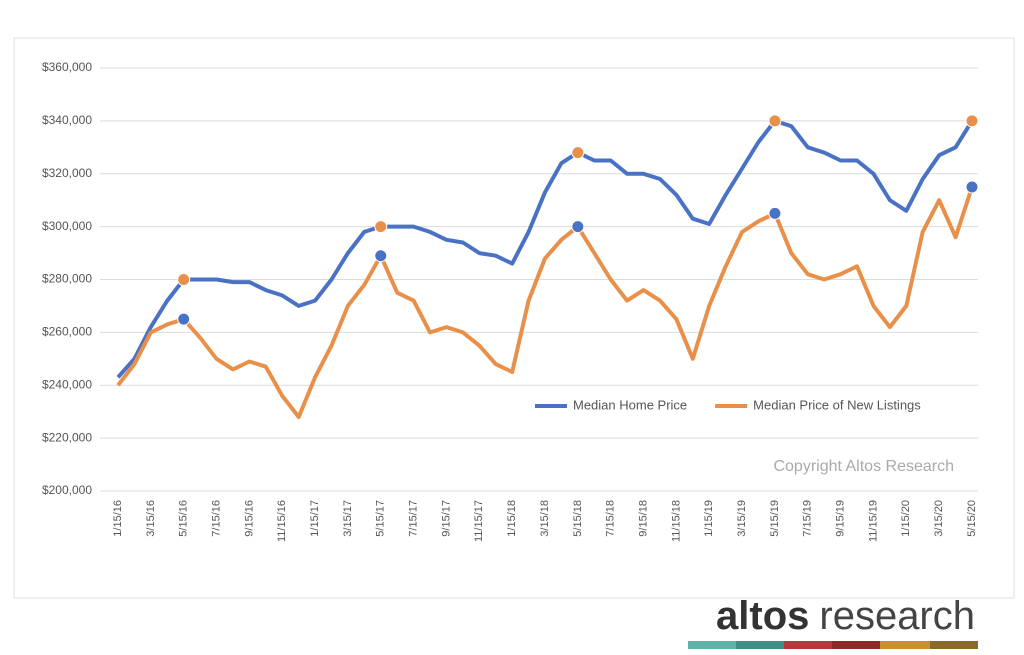  Describe the element at coordinates (67, 67) in the screenshot. I see `y-tick-label: $360,000` at that location.